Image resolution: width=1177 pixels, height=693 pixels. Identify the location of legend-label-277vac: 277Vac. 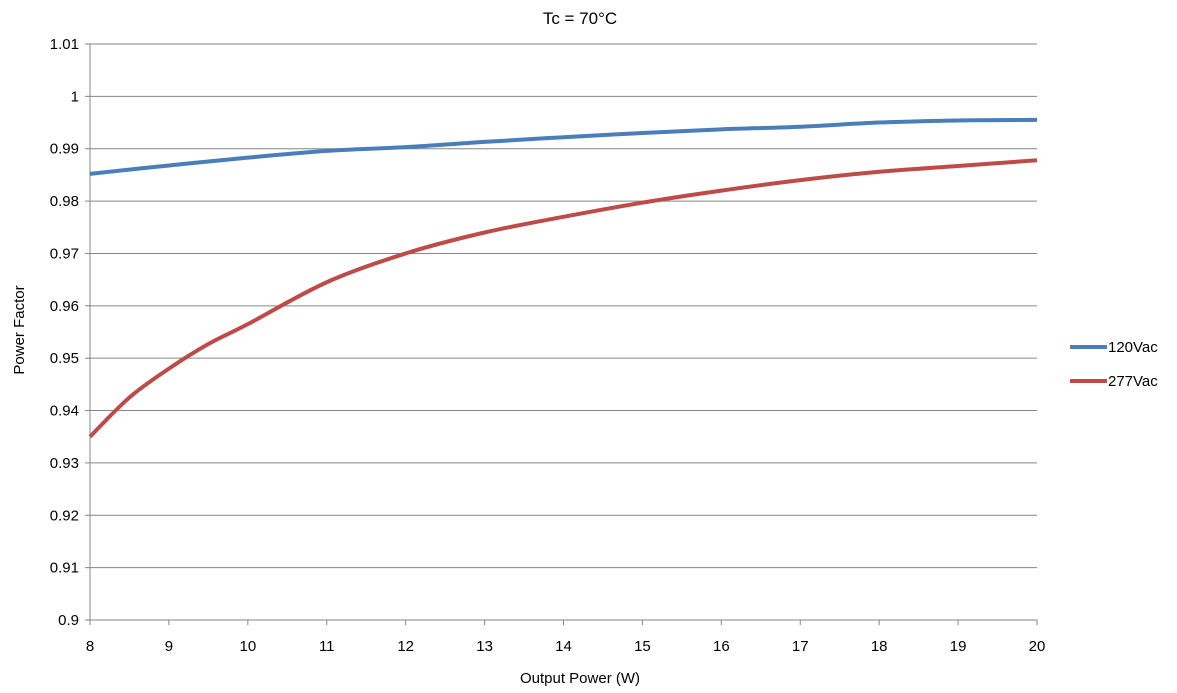
(1133, 381).